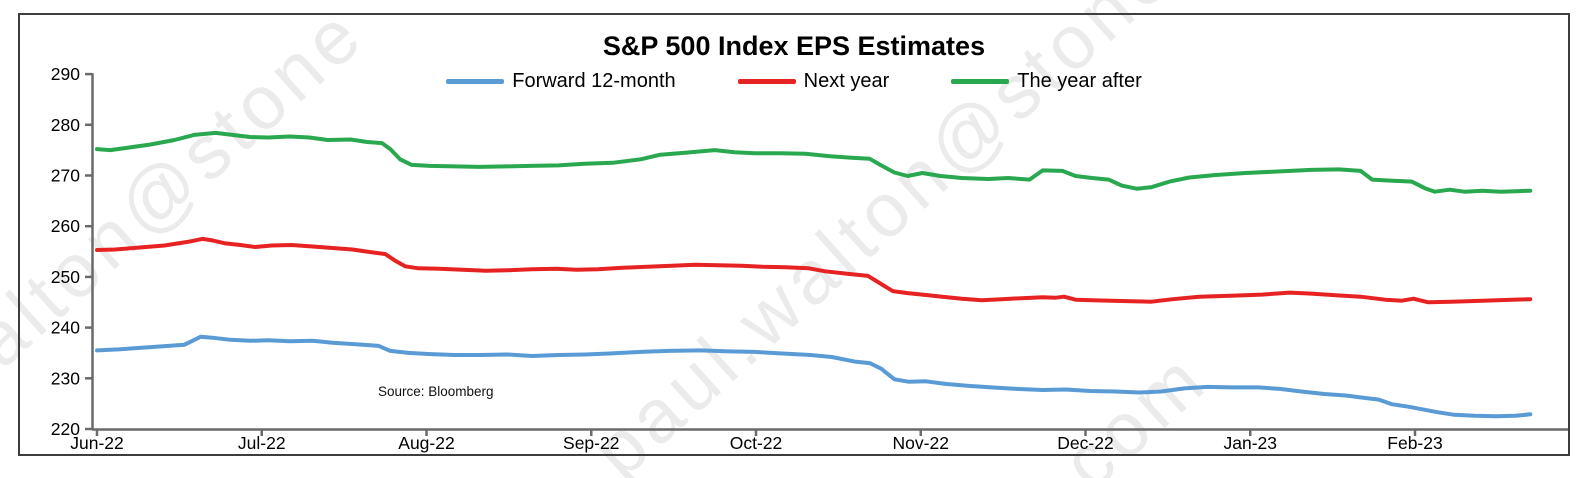 Image resolution: width=1586 pixels, height=478 pixels. Describe the element at coordinates (426, 443) in the screenshot. I see `x-tick-label: Aug-22` at that location.